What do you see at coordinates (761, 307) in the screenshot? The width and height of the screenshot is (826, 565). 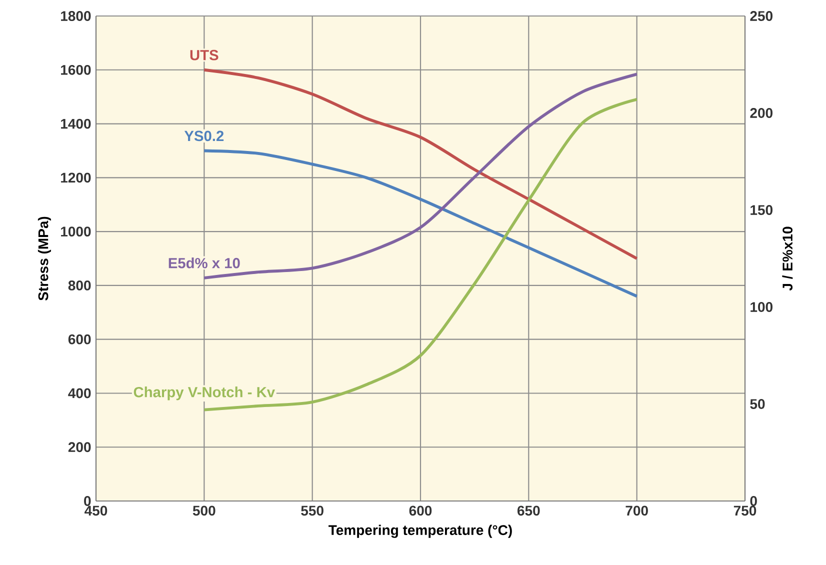 I see `y2-tick-label: 100` at bounding box center [761, 307].